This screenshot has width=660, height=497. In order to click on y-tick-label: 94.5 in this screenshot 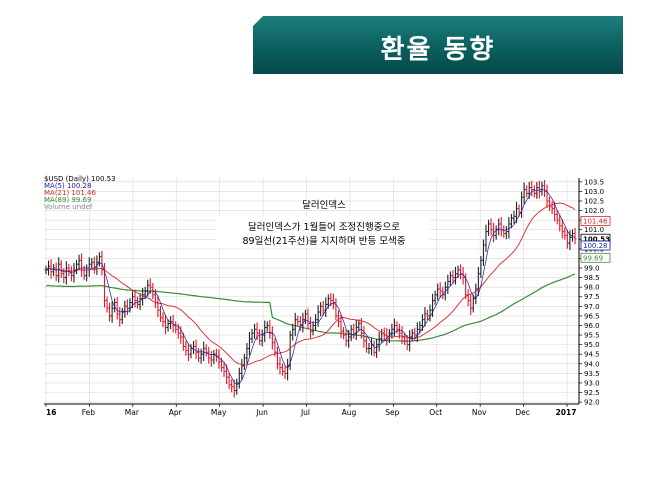, I will do `click(592, 355)`.